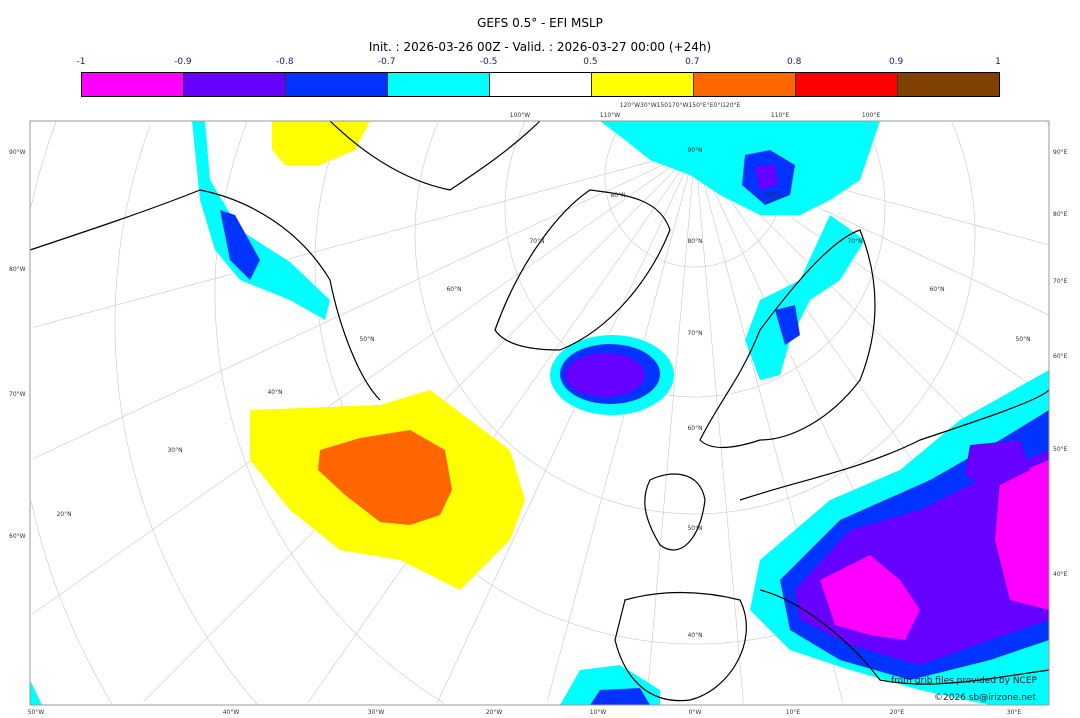 This screenshot has width=1080, height=718. I want to click on coordinate-label: 10°W, so click(598, 712).